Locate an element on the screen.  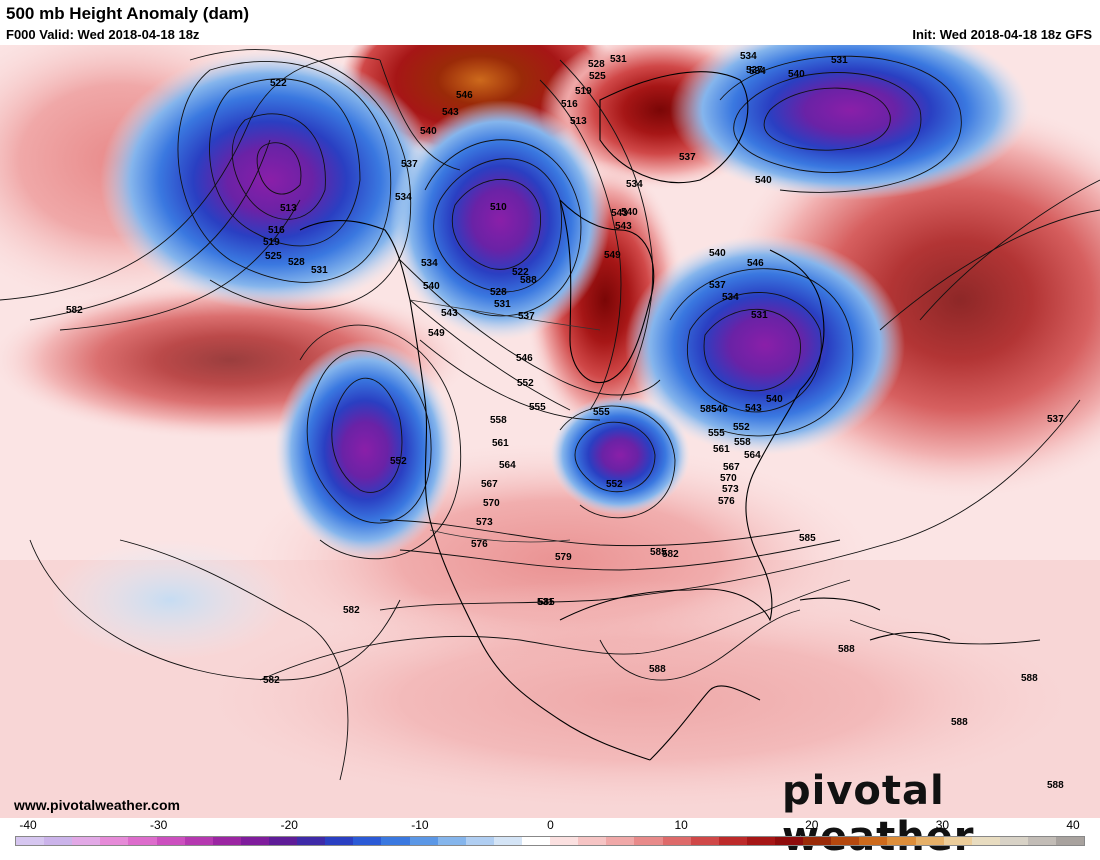
gulf-atlantic-coast is located at coordinates (692, 435).